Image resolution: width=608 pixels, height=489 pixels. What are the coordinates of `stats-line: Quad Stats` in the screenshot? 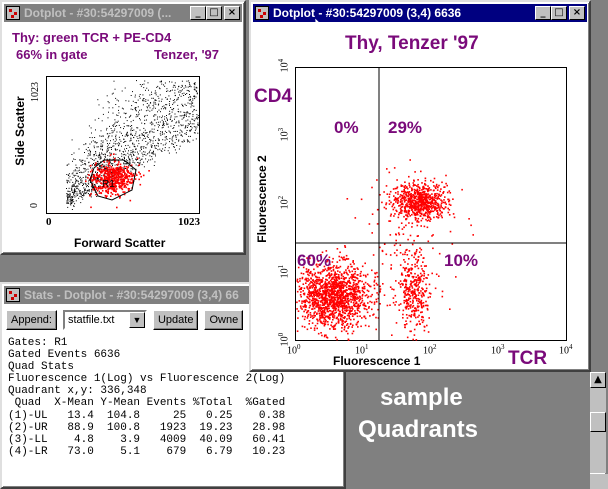 It's located at (41, 367).